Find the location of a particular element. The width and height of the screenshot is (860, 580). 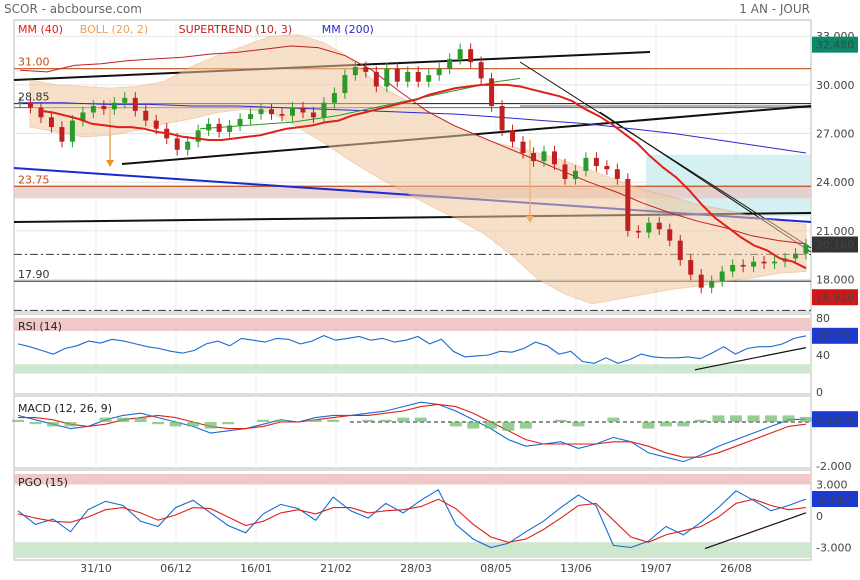

level-label: 17.90 is located at coordinates (34, 274).